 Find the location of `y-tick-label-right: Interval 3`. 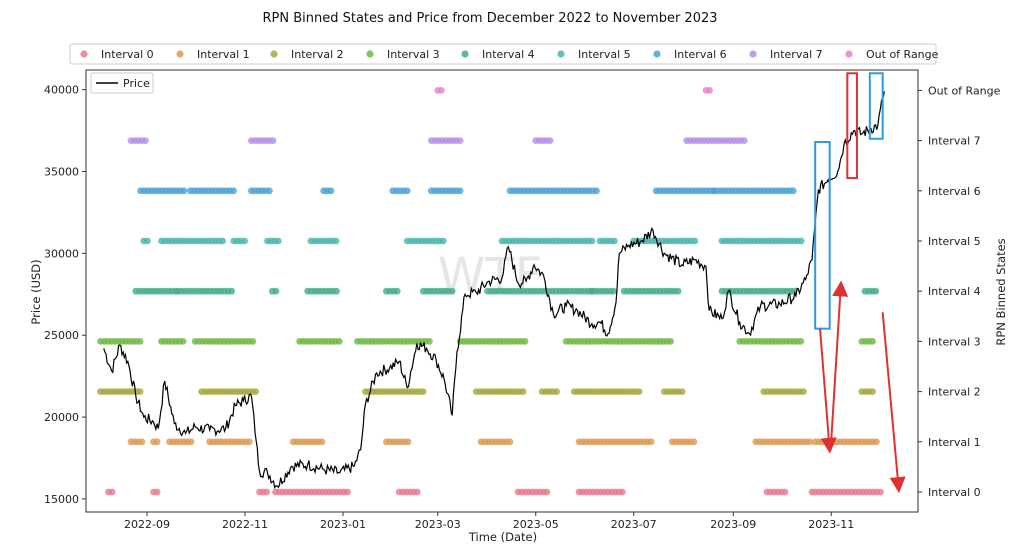

y-tick-label-right: Interval 3 is located at coordinates (954, 341).